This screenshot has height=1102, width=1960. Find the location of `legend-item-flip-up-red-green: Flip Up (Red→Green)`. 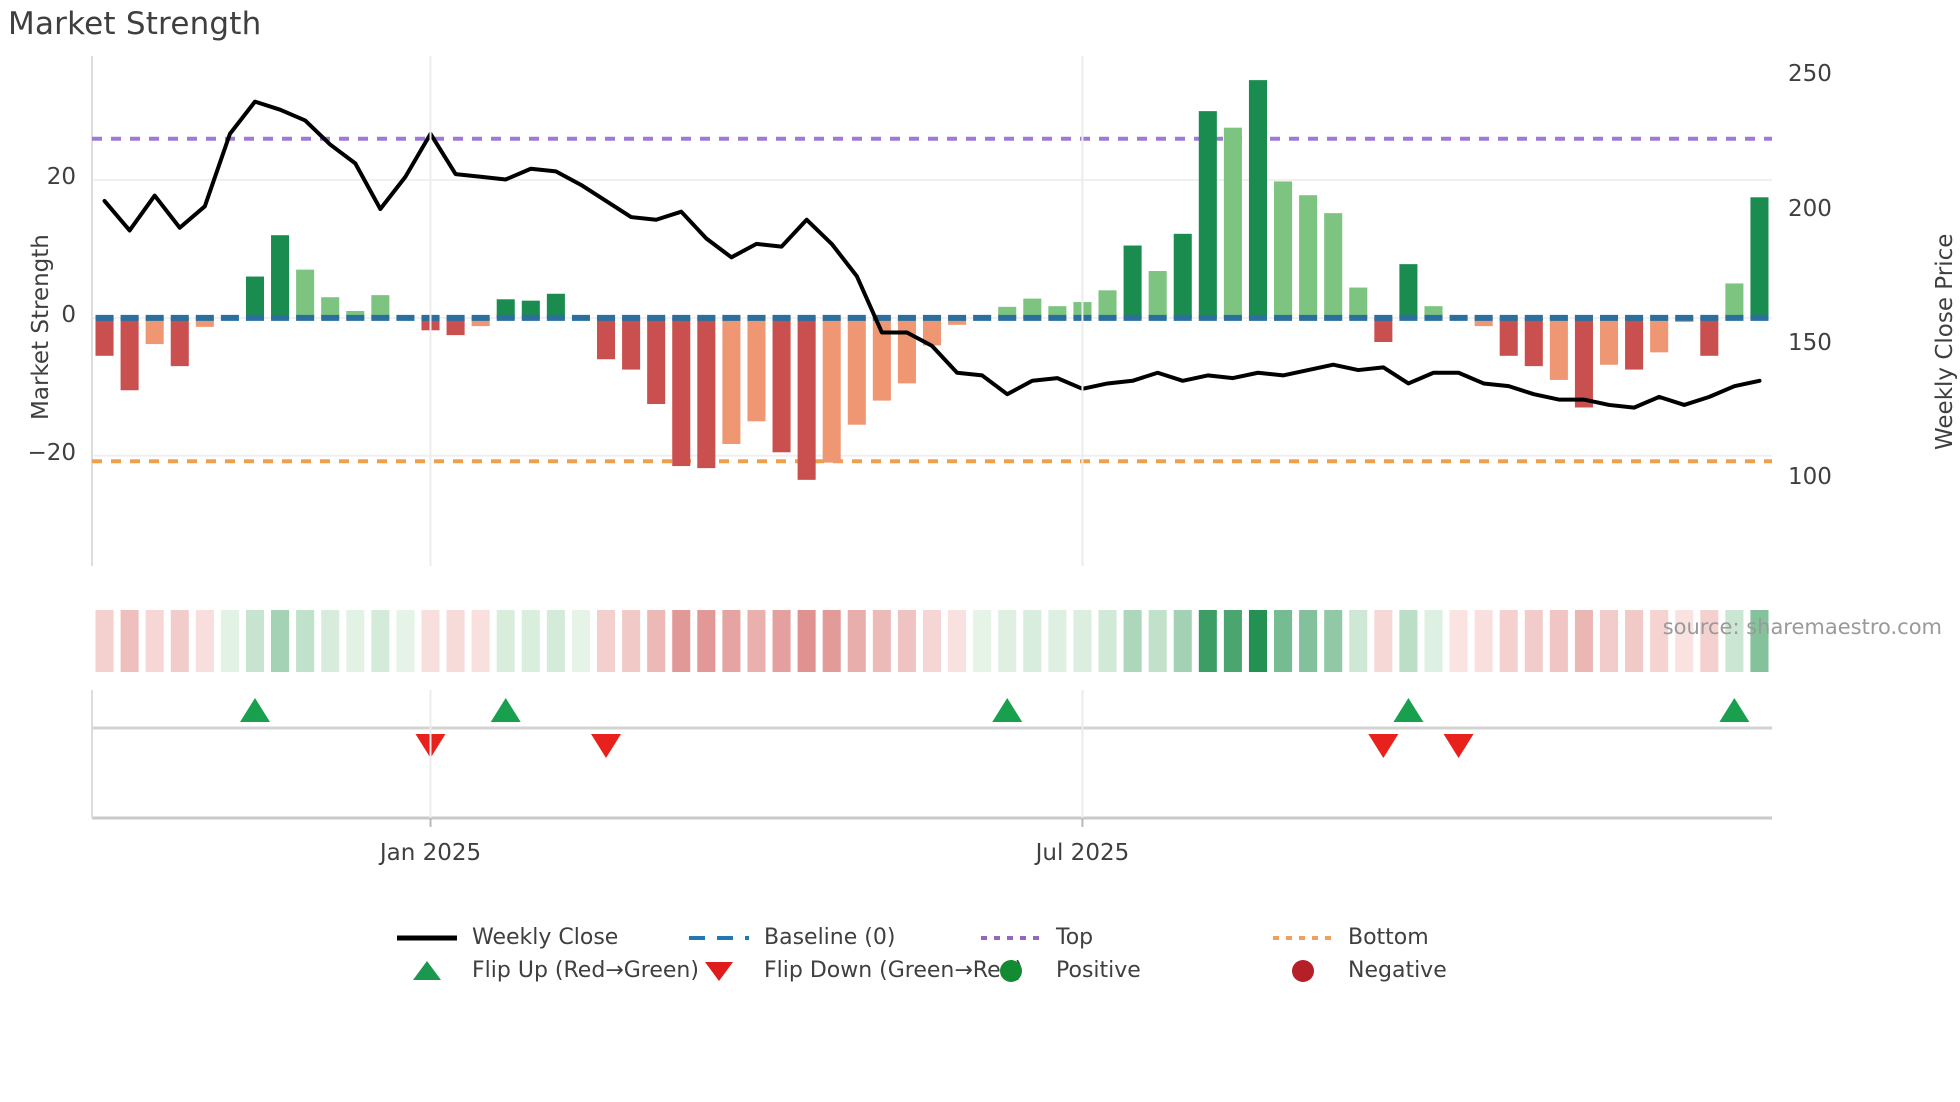

legend-item-flip-up-red-green: Flip Up (Red→Green) is located at coordinates (547, 970).